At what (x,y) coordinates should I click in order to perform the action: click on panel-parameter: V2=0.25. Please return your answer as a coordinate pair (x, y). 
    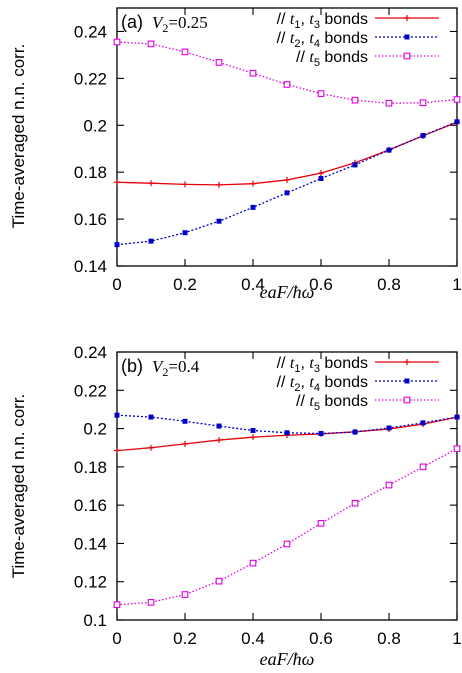
    Looking at the image, I should click on (180, 24).